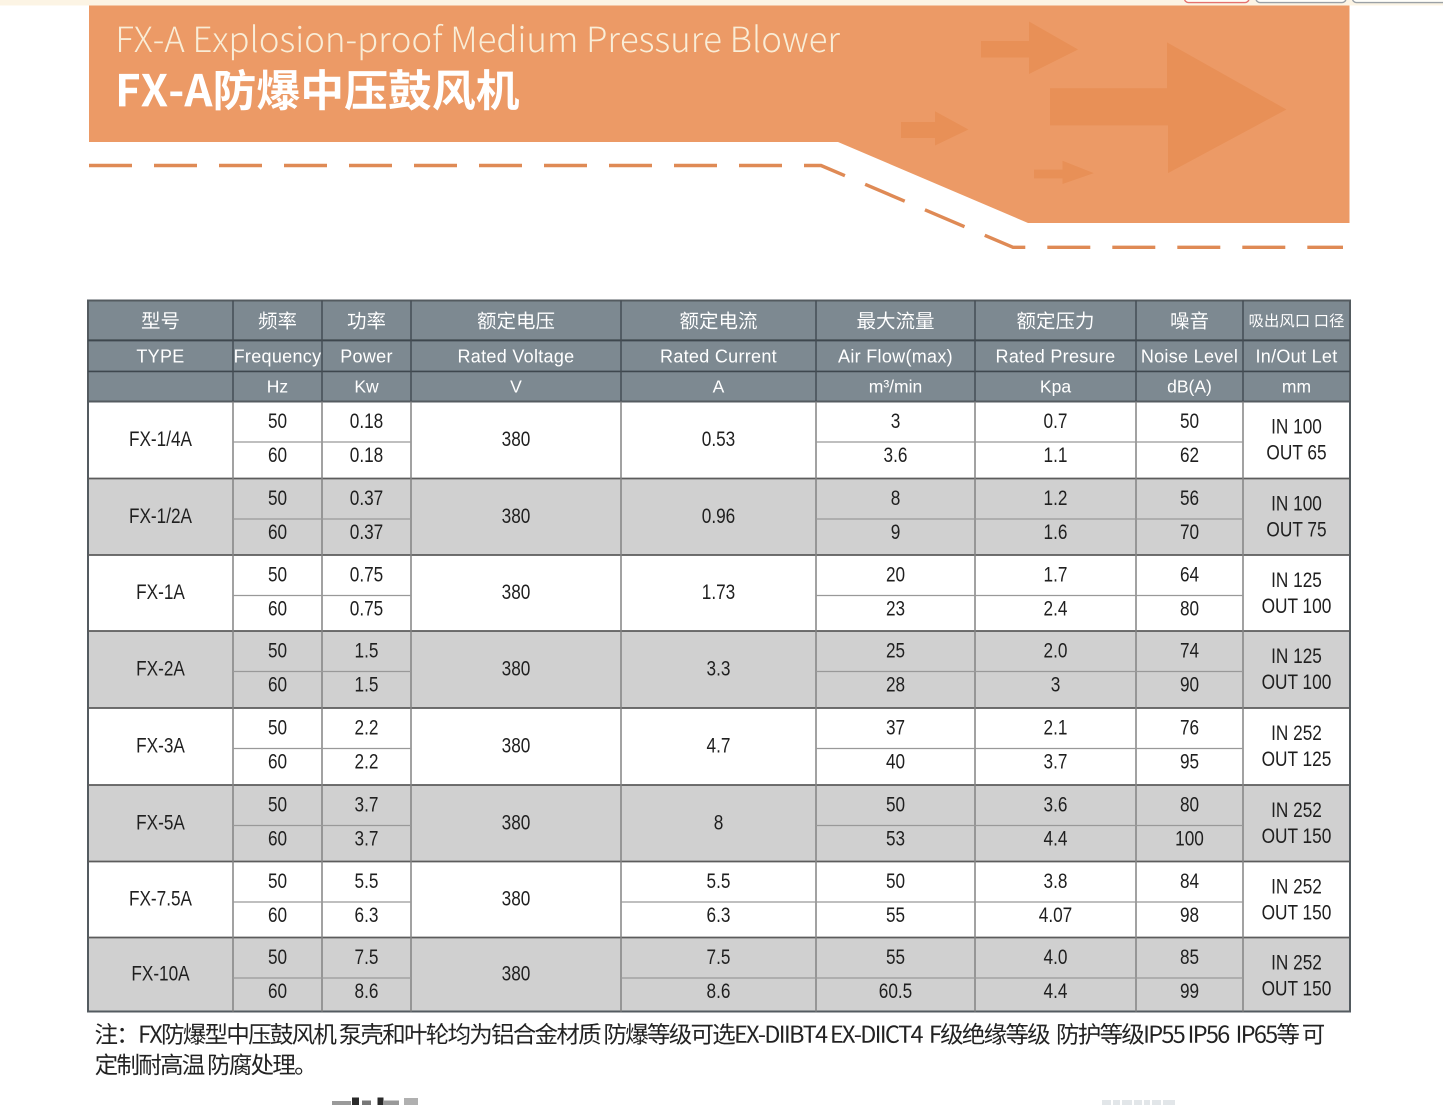 The height and width of the screenshot is (1105, 1443). What do you see at coordinates (1056, 421) in the screenshot?
I see `svg-text: 0.7` at bounding box center [1056, 421].